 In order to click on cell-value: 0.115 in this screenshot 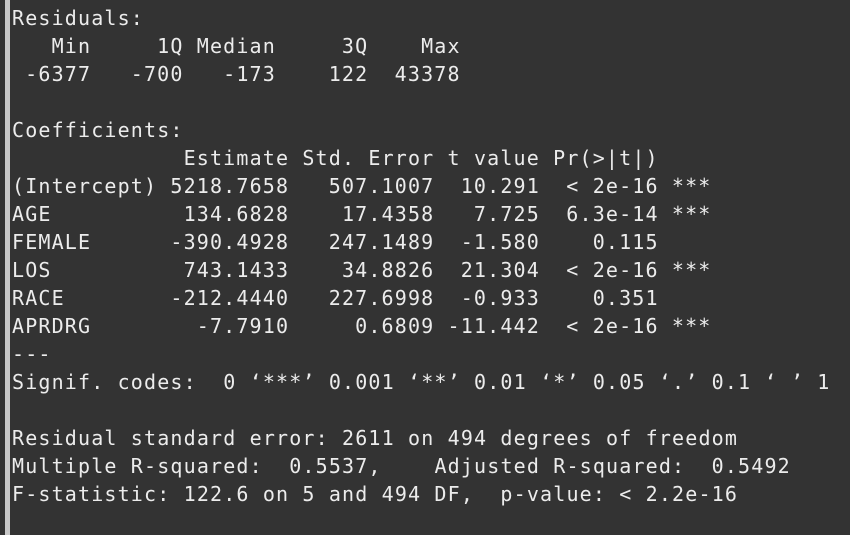, I will do `click(625, 242)`.